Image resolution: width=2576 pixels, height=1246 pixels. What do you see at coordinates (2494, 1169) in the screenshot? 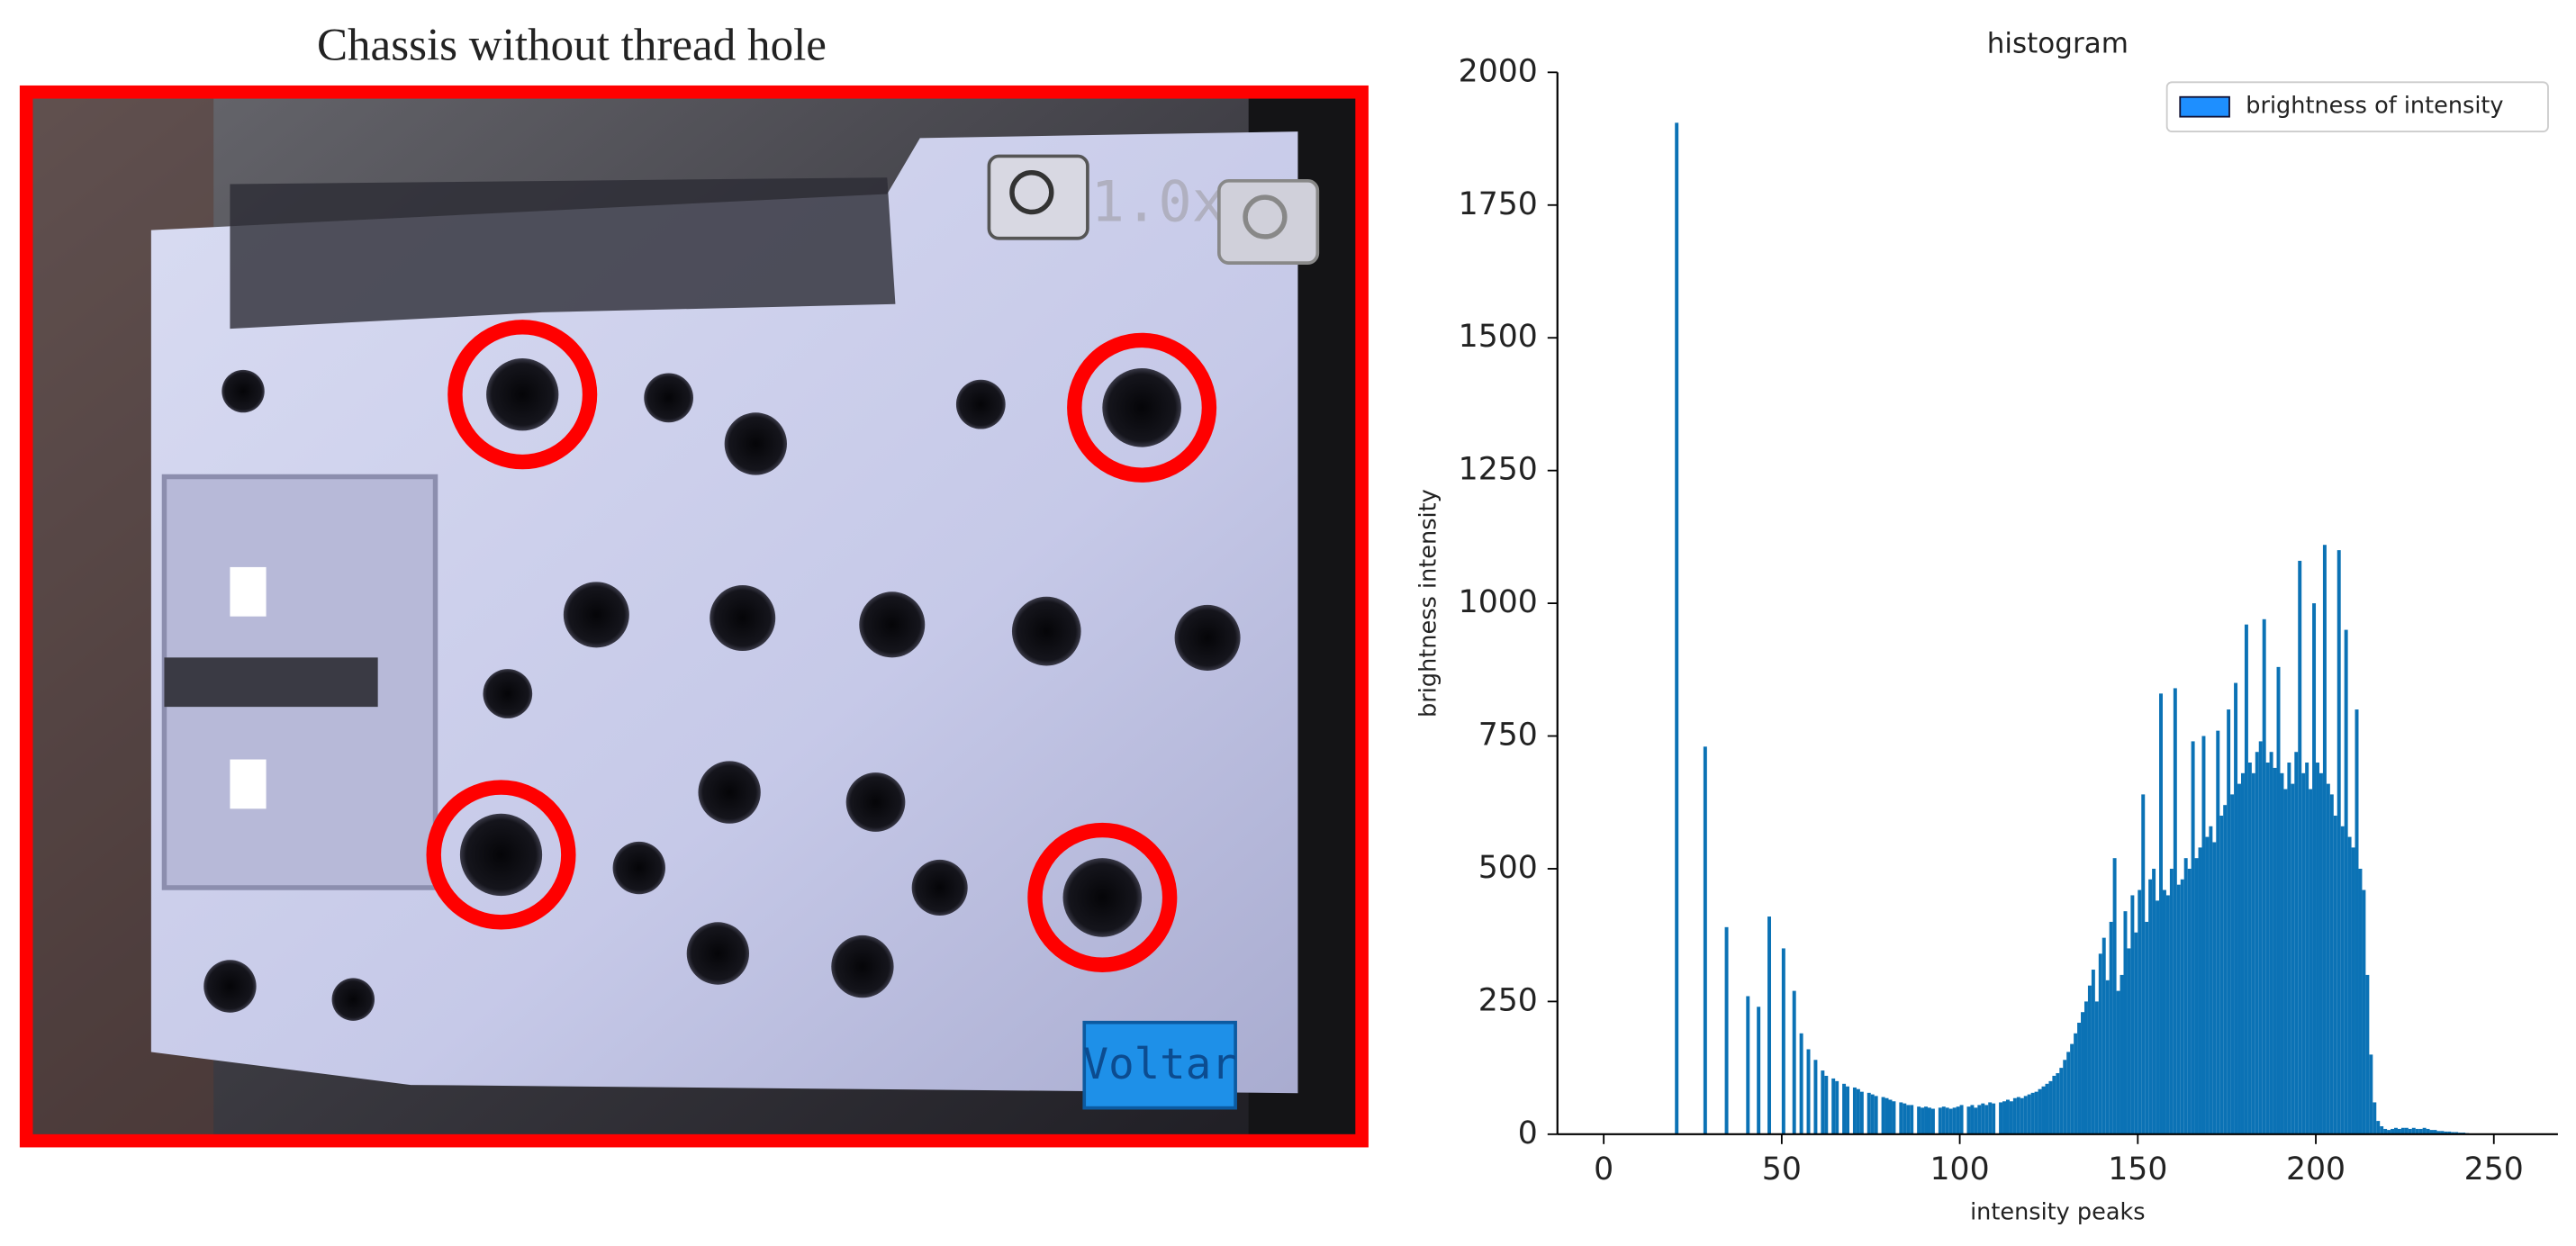
I see `x-tick-label: 250` at bounding box center [2494, 1169].